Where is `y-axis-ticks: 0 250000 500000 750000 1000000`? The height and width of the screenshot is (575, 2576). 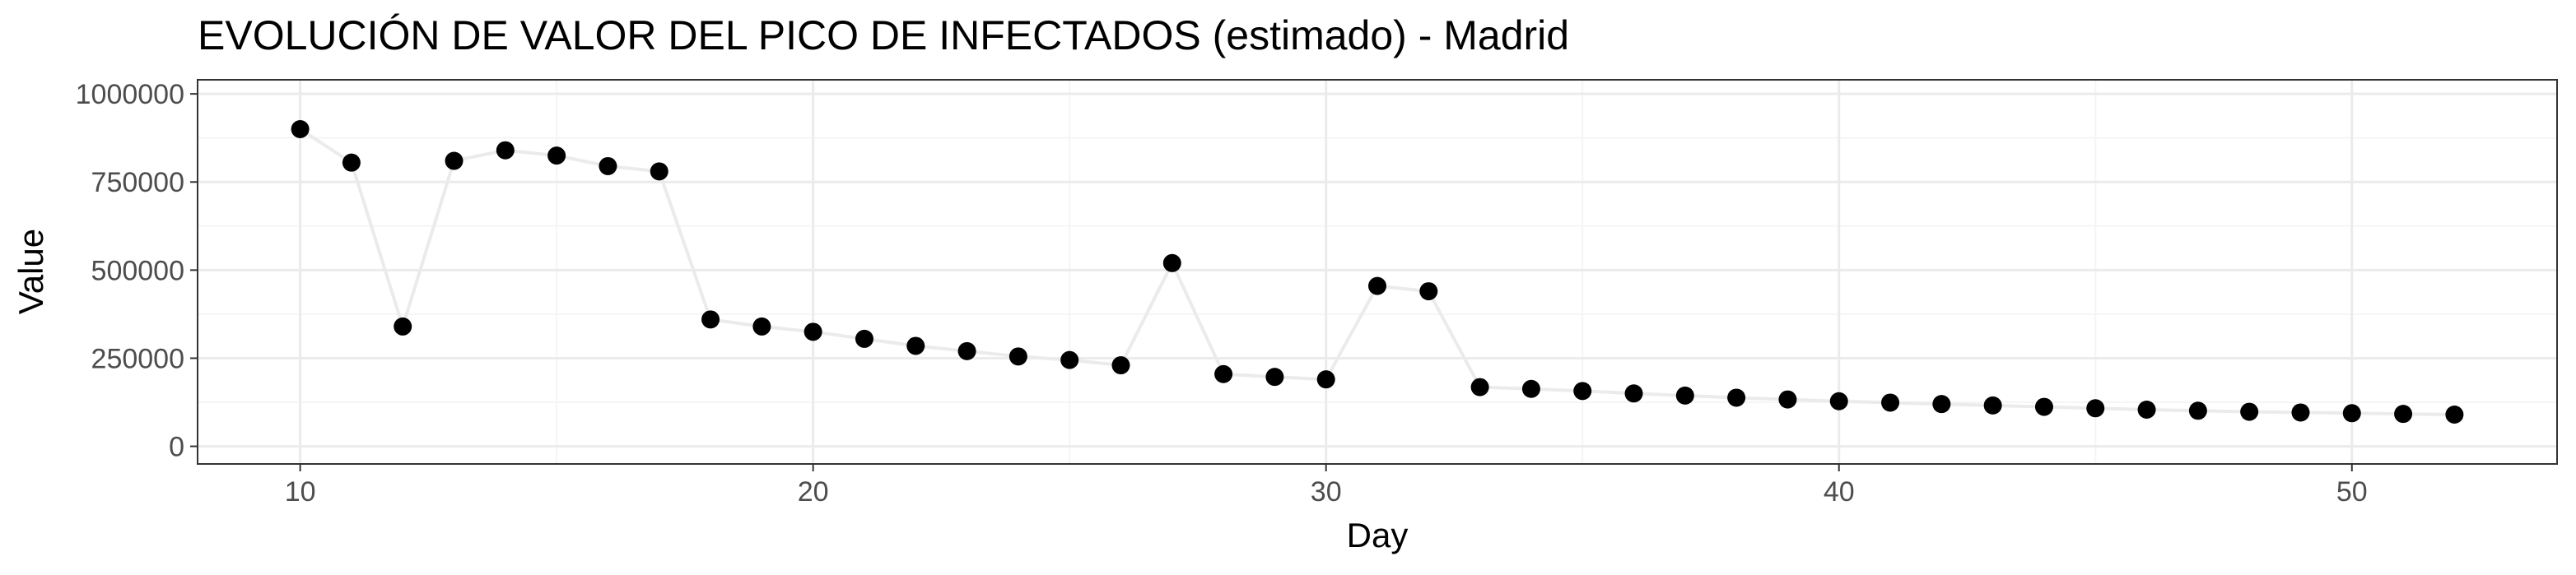 y-axis-ticks: 0 250000 500000 750000 1000000 is located at coordinates (137, 271).